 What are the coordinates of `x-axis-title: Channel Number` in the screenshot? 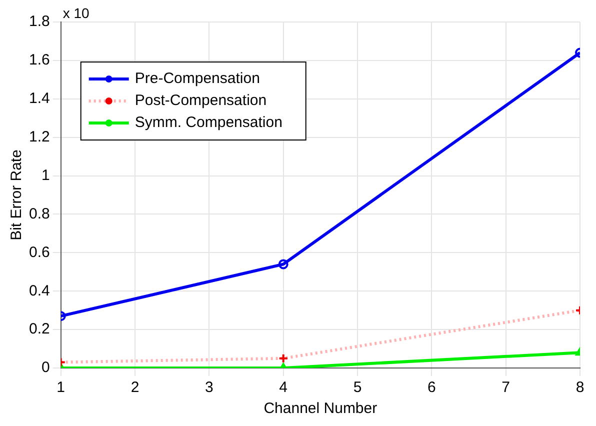 It's located at (321, 409).